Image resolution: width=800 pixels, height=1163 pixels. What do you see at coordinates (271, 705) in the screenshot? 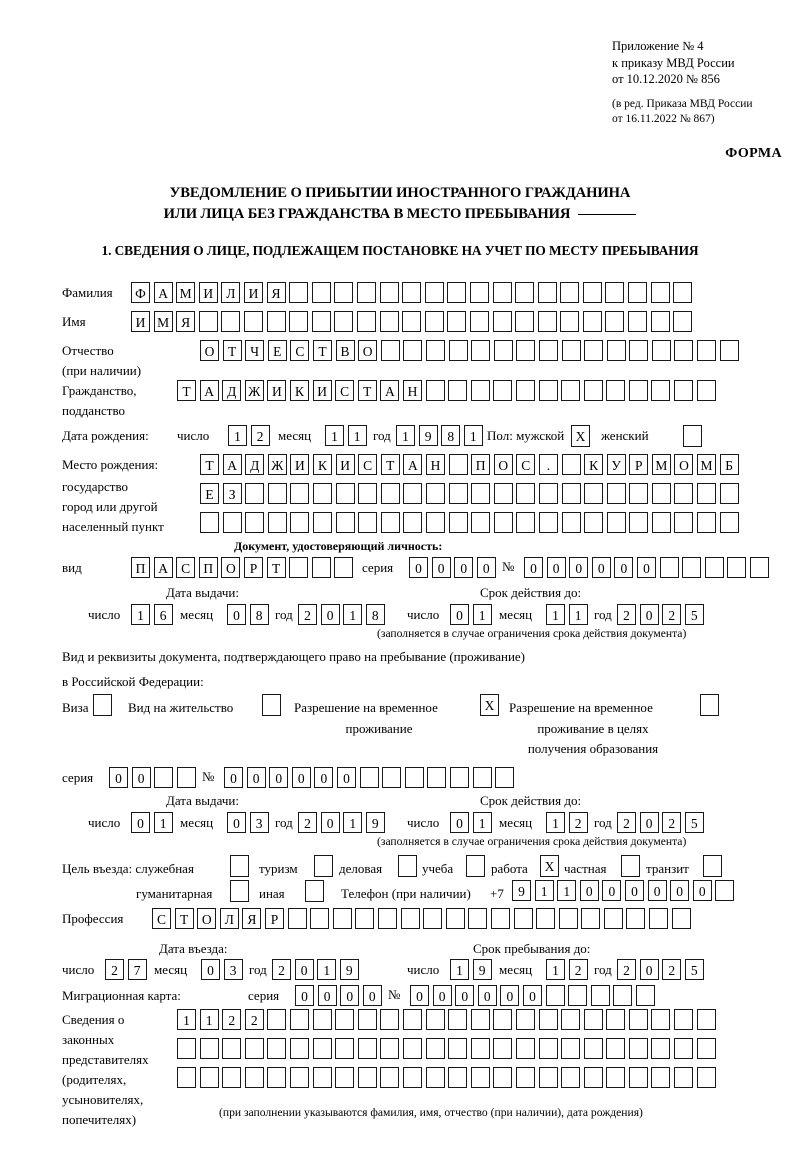
I see `checkbox-residence-permit` at bounding box center [271, 705].